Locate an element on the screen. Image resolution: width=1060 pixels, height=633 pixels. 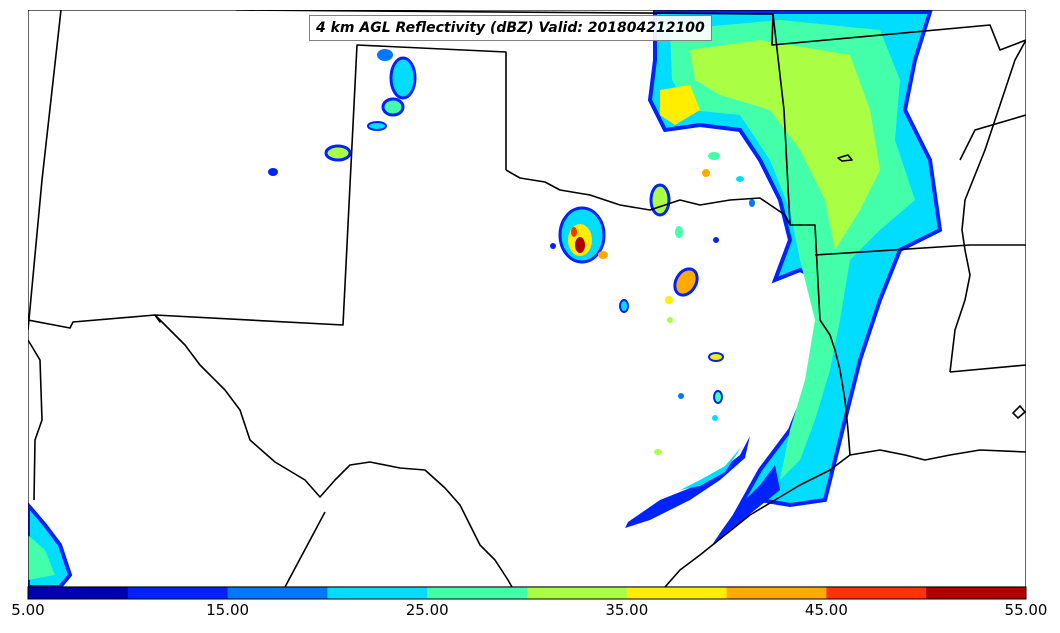
colorbar-tick-label: 5.00 is located at coordinates (28, 610).